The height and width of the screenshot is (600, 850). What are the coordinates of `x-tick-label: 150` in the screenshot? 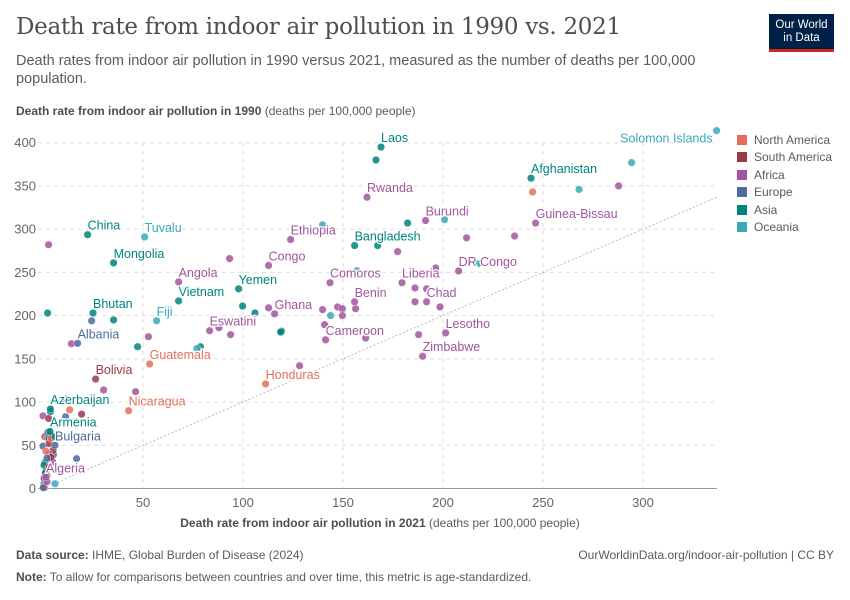 It's located at (343, 502).